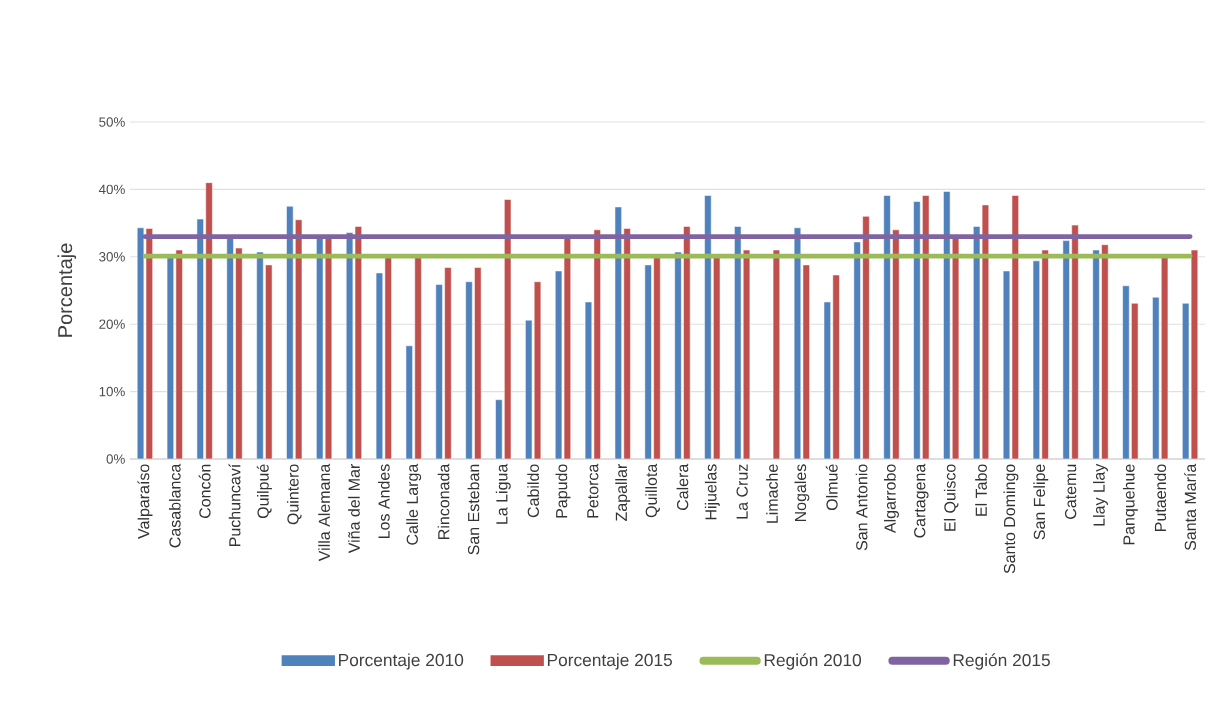  What do you see at coordinates (593, 490) in the screenshot?
I see `x-tick-label: Petorca` at bounding box center [593, 490].